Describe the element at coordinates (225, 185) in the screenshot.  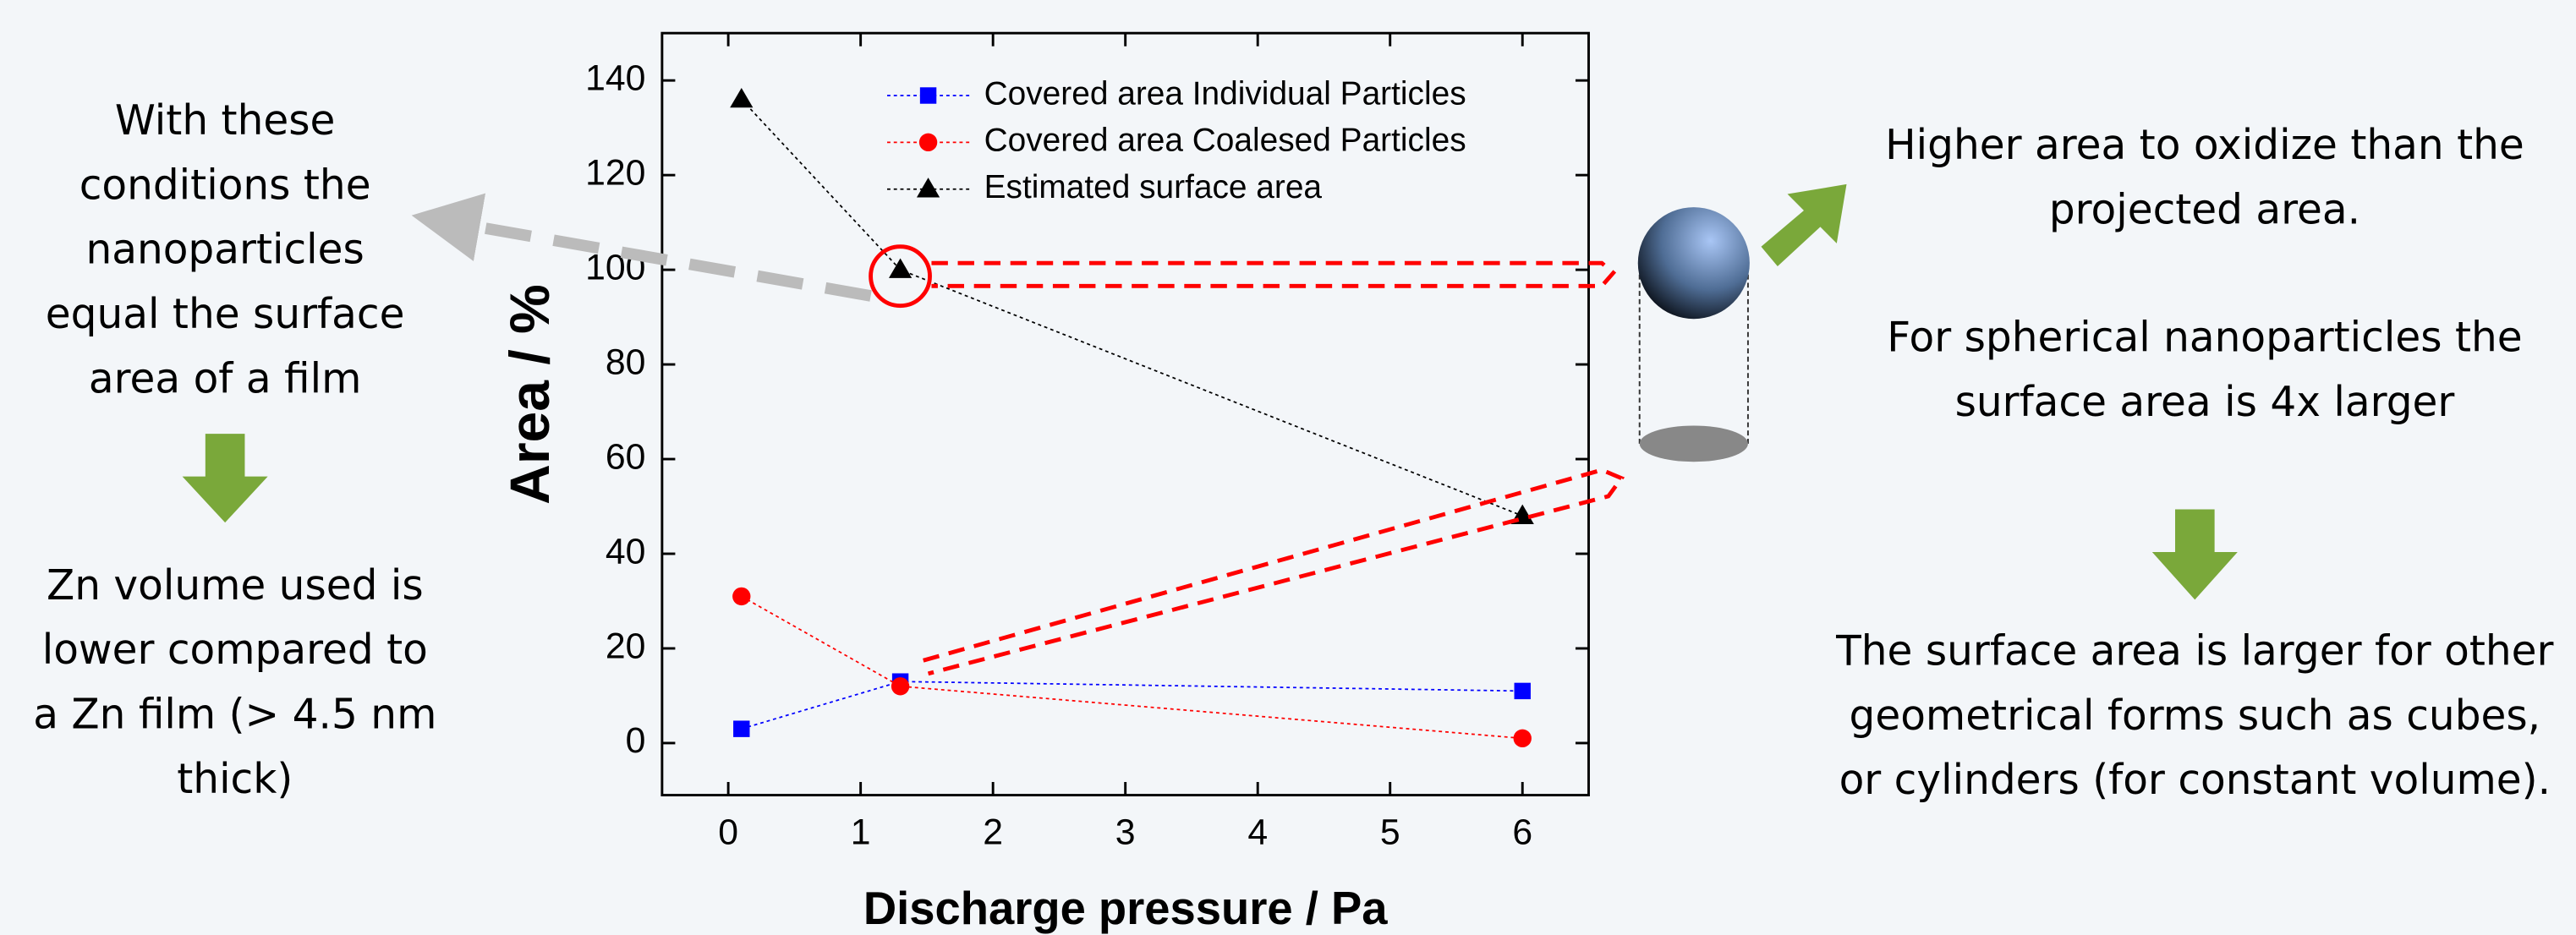
I see `annotation-line: conditions the` at that location.